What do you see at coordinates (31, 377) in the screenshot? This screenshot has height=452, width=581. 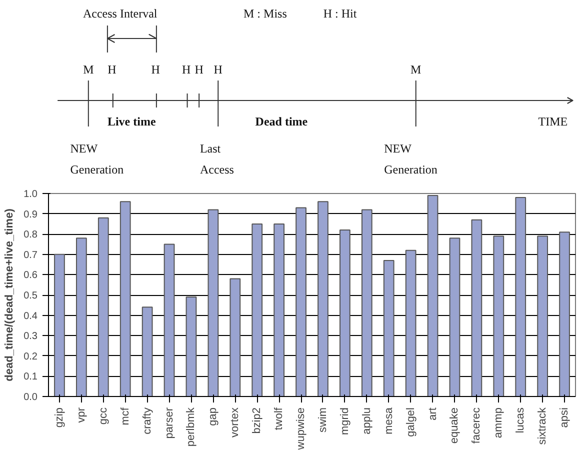 I see `y-tick-label: 0.1` at bounding box center [31, 377].